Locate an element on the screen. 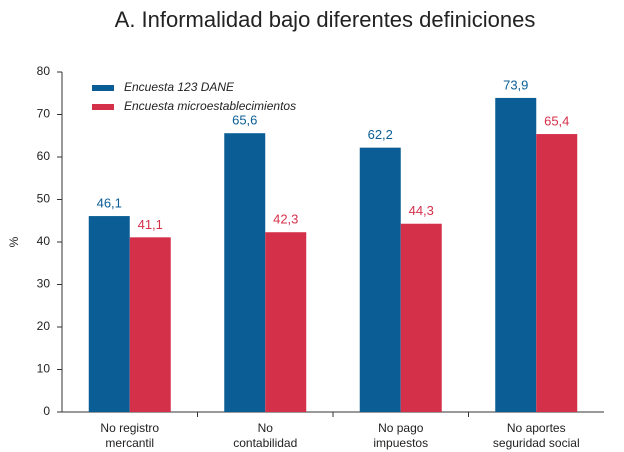 This screenshot has width=624, height=452. y-tick-label: 50 is located at coordinates (44, 199).